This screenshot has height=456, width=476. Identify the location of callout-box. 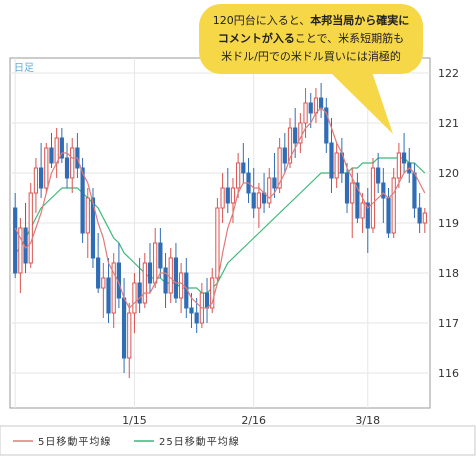
(311, 39).